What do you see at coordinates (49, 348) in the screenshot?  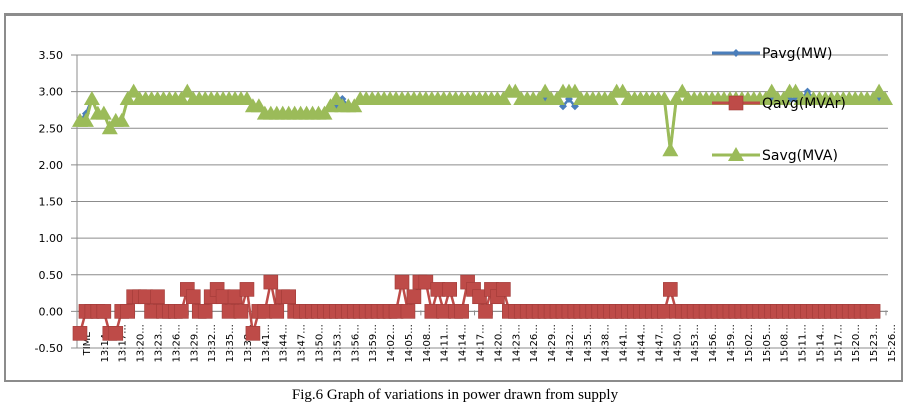 I see `y-tick-label: -0.50` at bounding box center [49, 348].